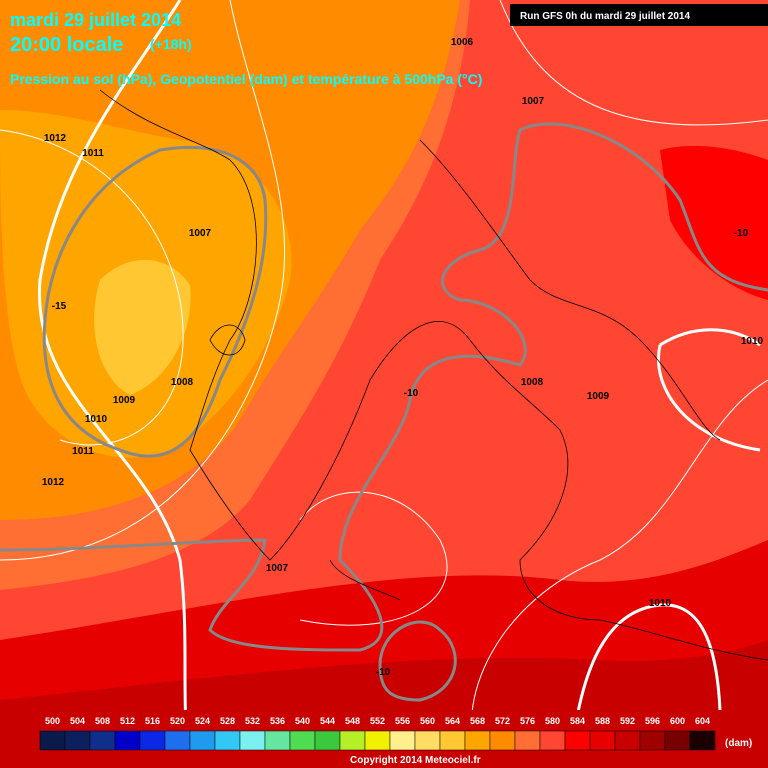  What do you see at coordinates (402, 721) in the screenshot?
I see `colorbar-label: 556` at bounding box center [402, 721].